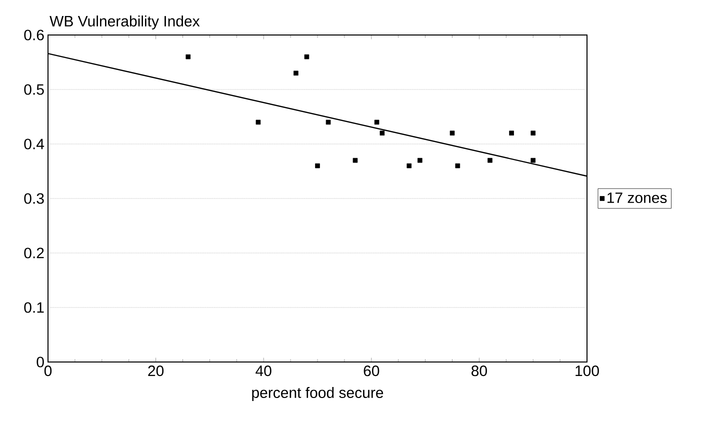 The width and height of the screenshot is (702, 425). I want to click on y-tick-label: 0.6, so click(34, 35).